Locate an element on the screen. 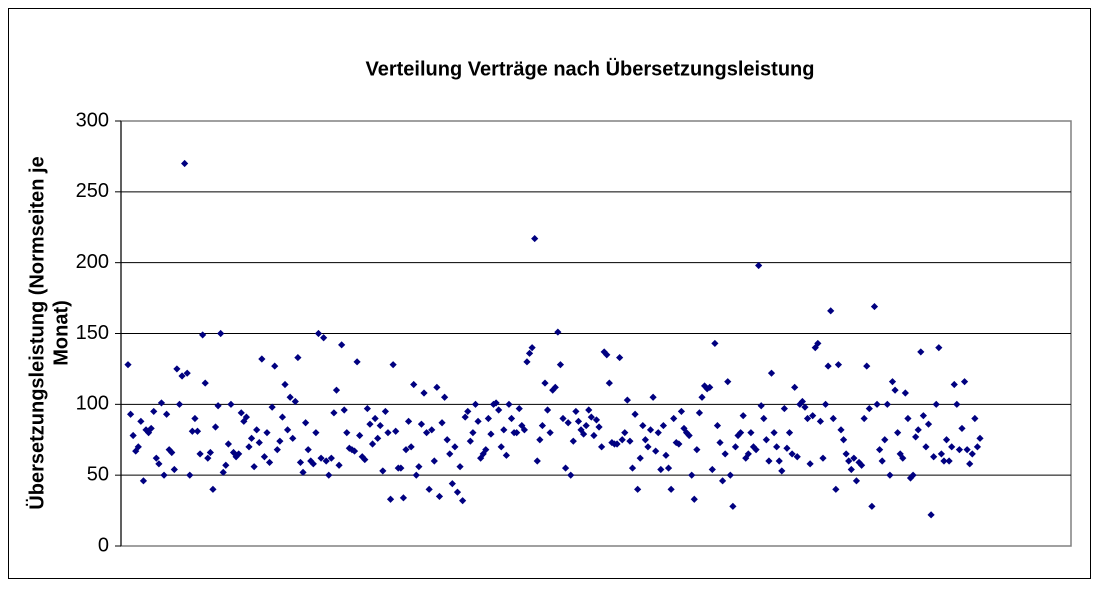  y-tick-label: 50 is located at coordinates (98, 474).